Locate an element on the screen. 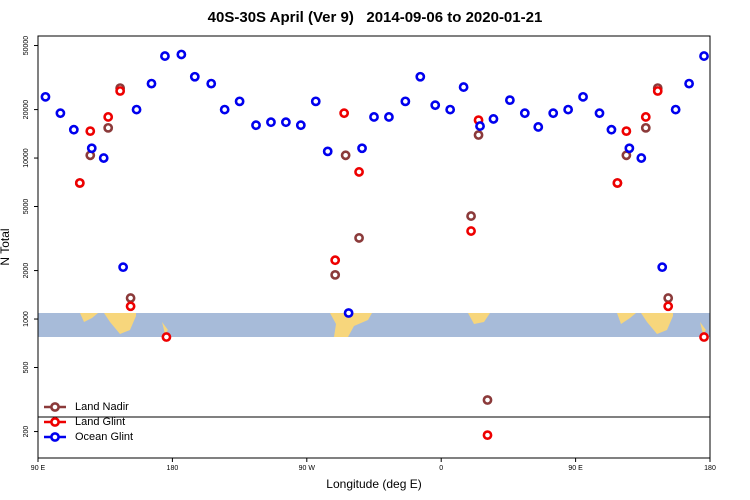 The image size is (750, 500). y-tick-label: 2000 is located at coordinates (26, 271).